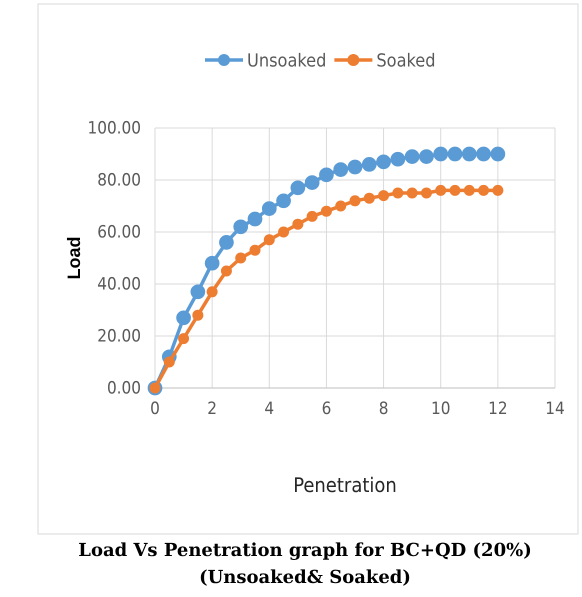 The image size is (582, 597). What do you see at coordinates (119, 232) in the screenshot?
I see `y-tick-label: 60.00` at bounding box center [119, 232].